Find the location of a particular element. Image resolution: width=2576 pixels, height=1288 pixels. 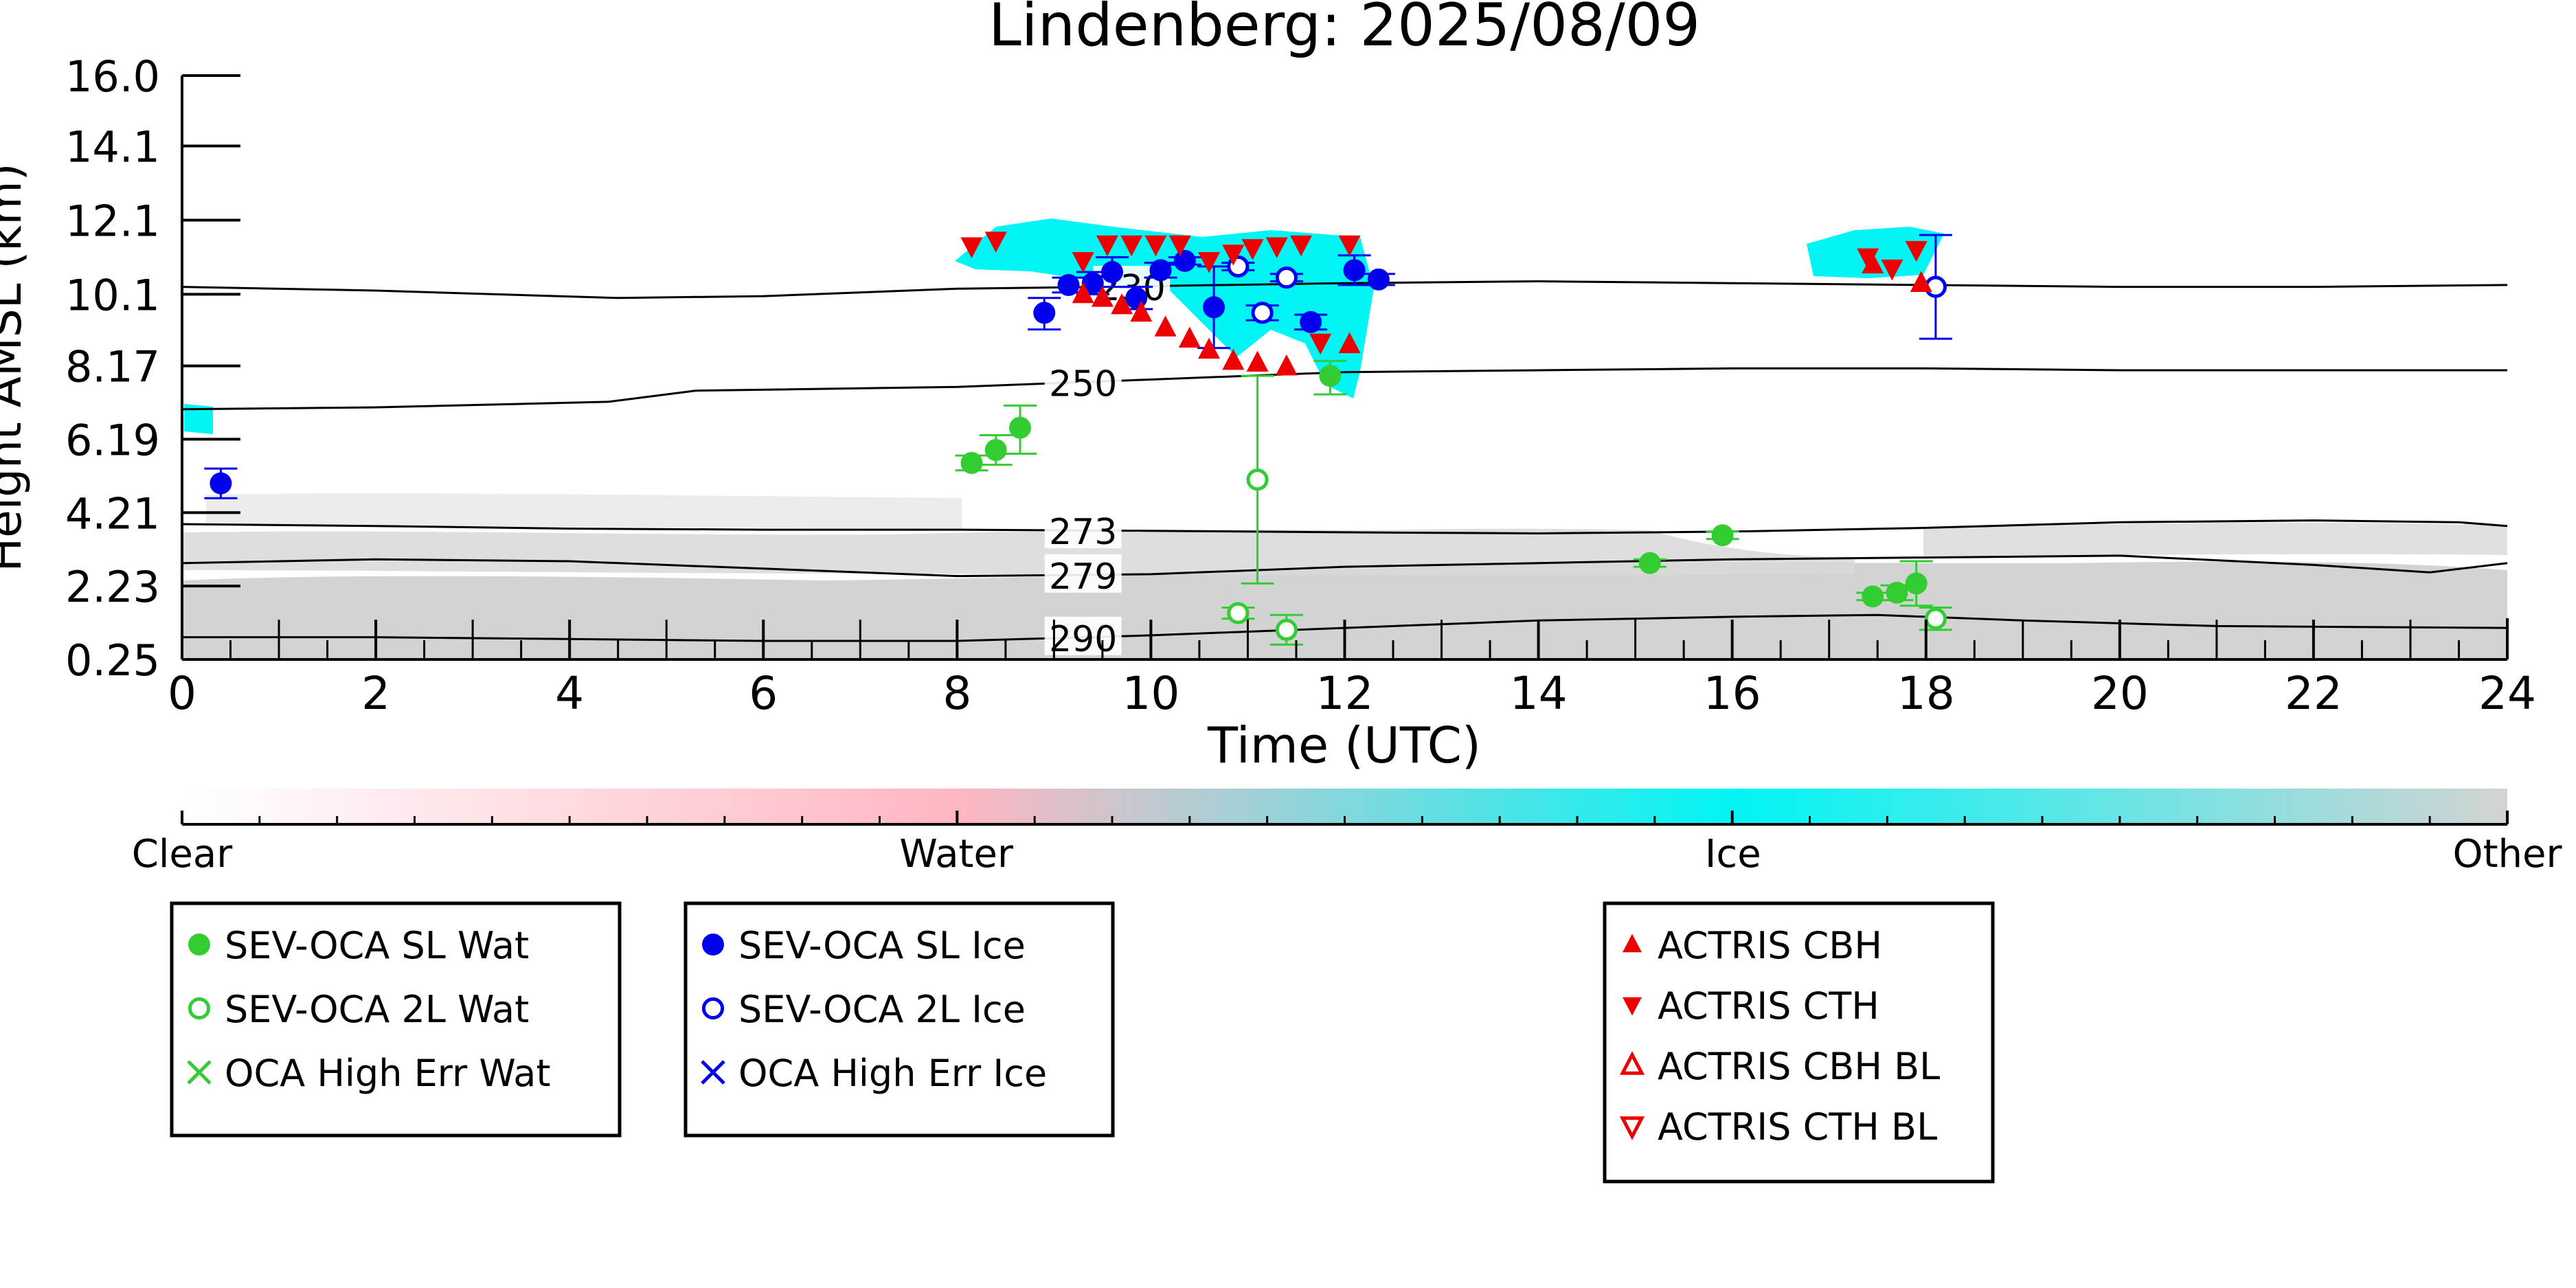

contour-250-label: 250 is located at coordinates (1083, 384).